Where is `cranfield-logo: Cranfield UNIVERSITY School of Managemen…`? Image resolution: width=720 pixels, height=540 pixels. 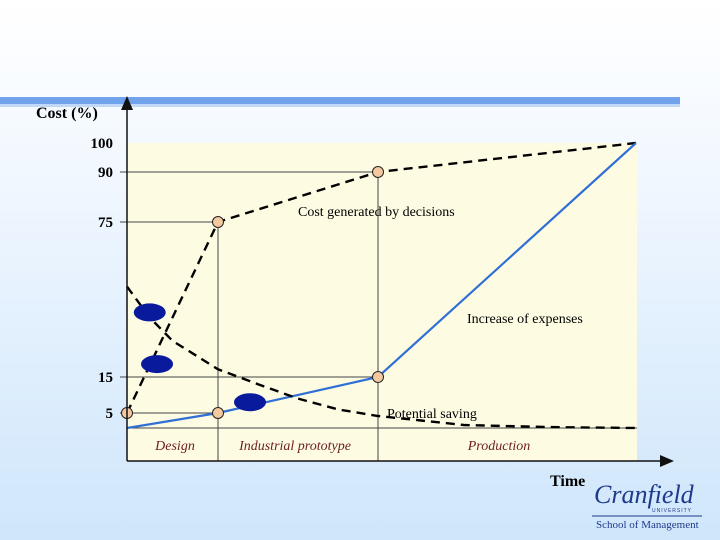
cranfield-logo: Cranfield UNIVERSITY School of Managemen… is located at coordinates (647, 505).